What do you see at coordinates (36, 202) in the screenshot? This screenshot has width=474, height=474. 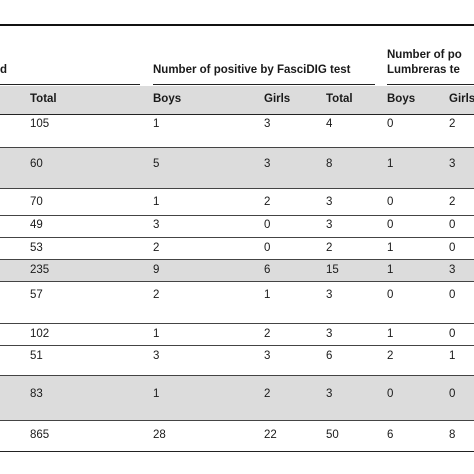 I see `table-cell-total: 70` at bounding box center [36, 202].